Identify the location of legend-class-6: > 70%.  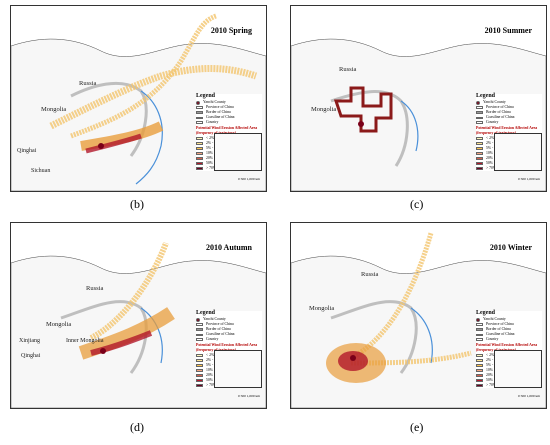
(229, 168).